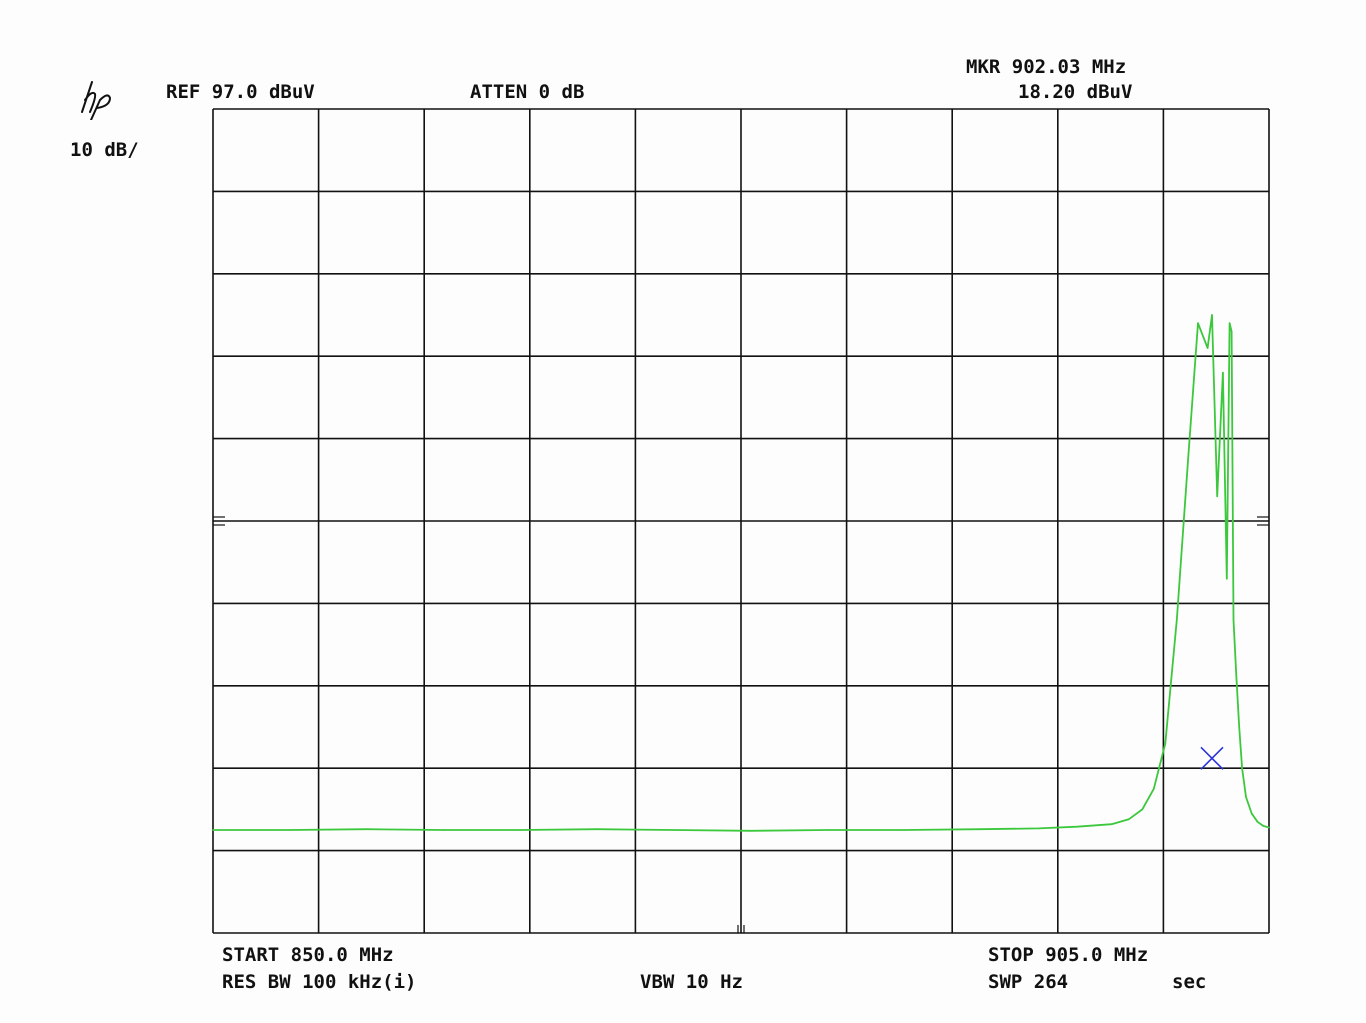  I want to click on resolution-bandwidth-label: RES BW 100 kHz(i), so click(319, 982).